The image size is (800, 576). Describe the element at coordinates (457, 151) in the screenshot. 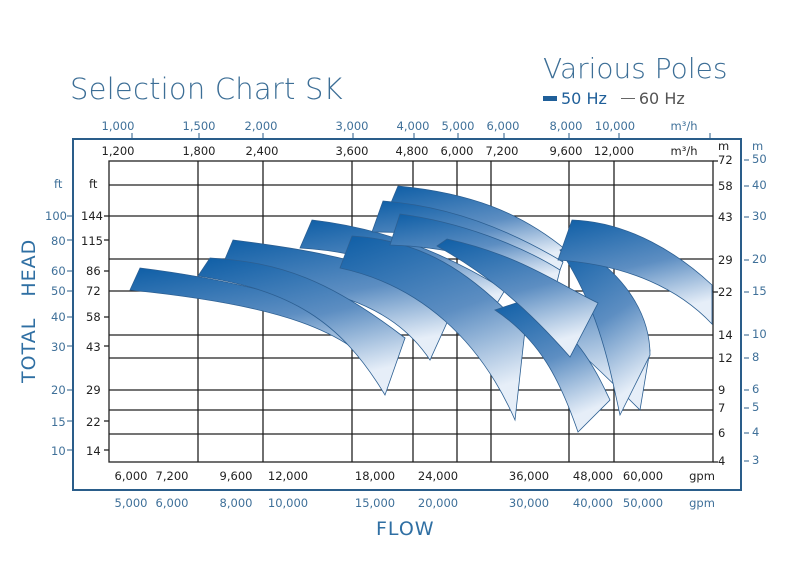

I see `top-inner-tick: 6,000` at that location.